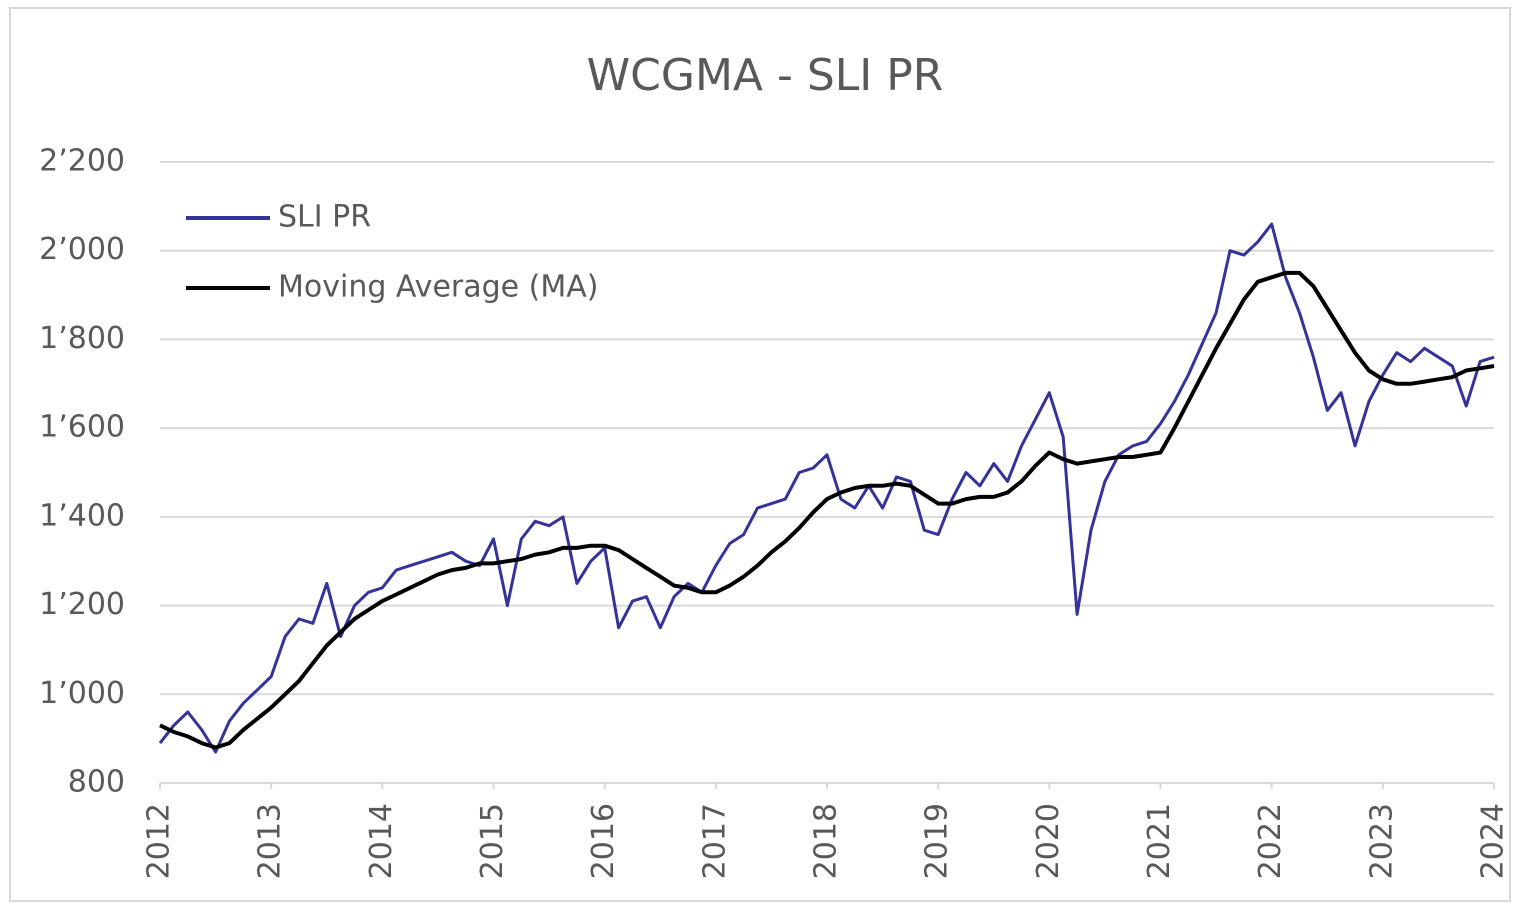 The height and width of the screenshot is (907, 1516). Describe the element at coordinates (82, 604) in the screenshot. I see `y-tick-label: 1’200` at that location.